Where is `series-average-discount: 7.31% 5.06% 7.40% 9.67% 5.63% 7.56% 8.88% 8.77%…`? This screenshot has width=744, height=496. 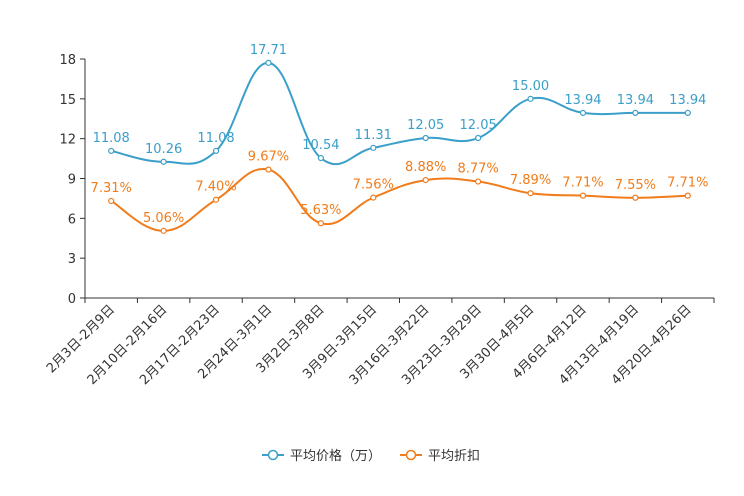 series-average-discount: 7.31% 5.06% 7.40% 9.67% 5.63% 7.56% 8.88% 8.77%… is located at coordinates (399, 192).